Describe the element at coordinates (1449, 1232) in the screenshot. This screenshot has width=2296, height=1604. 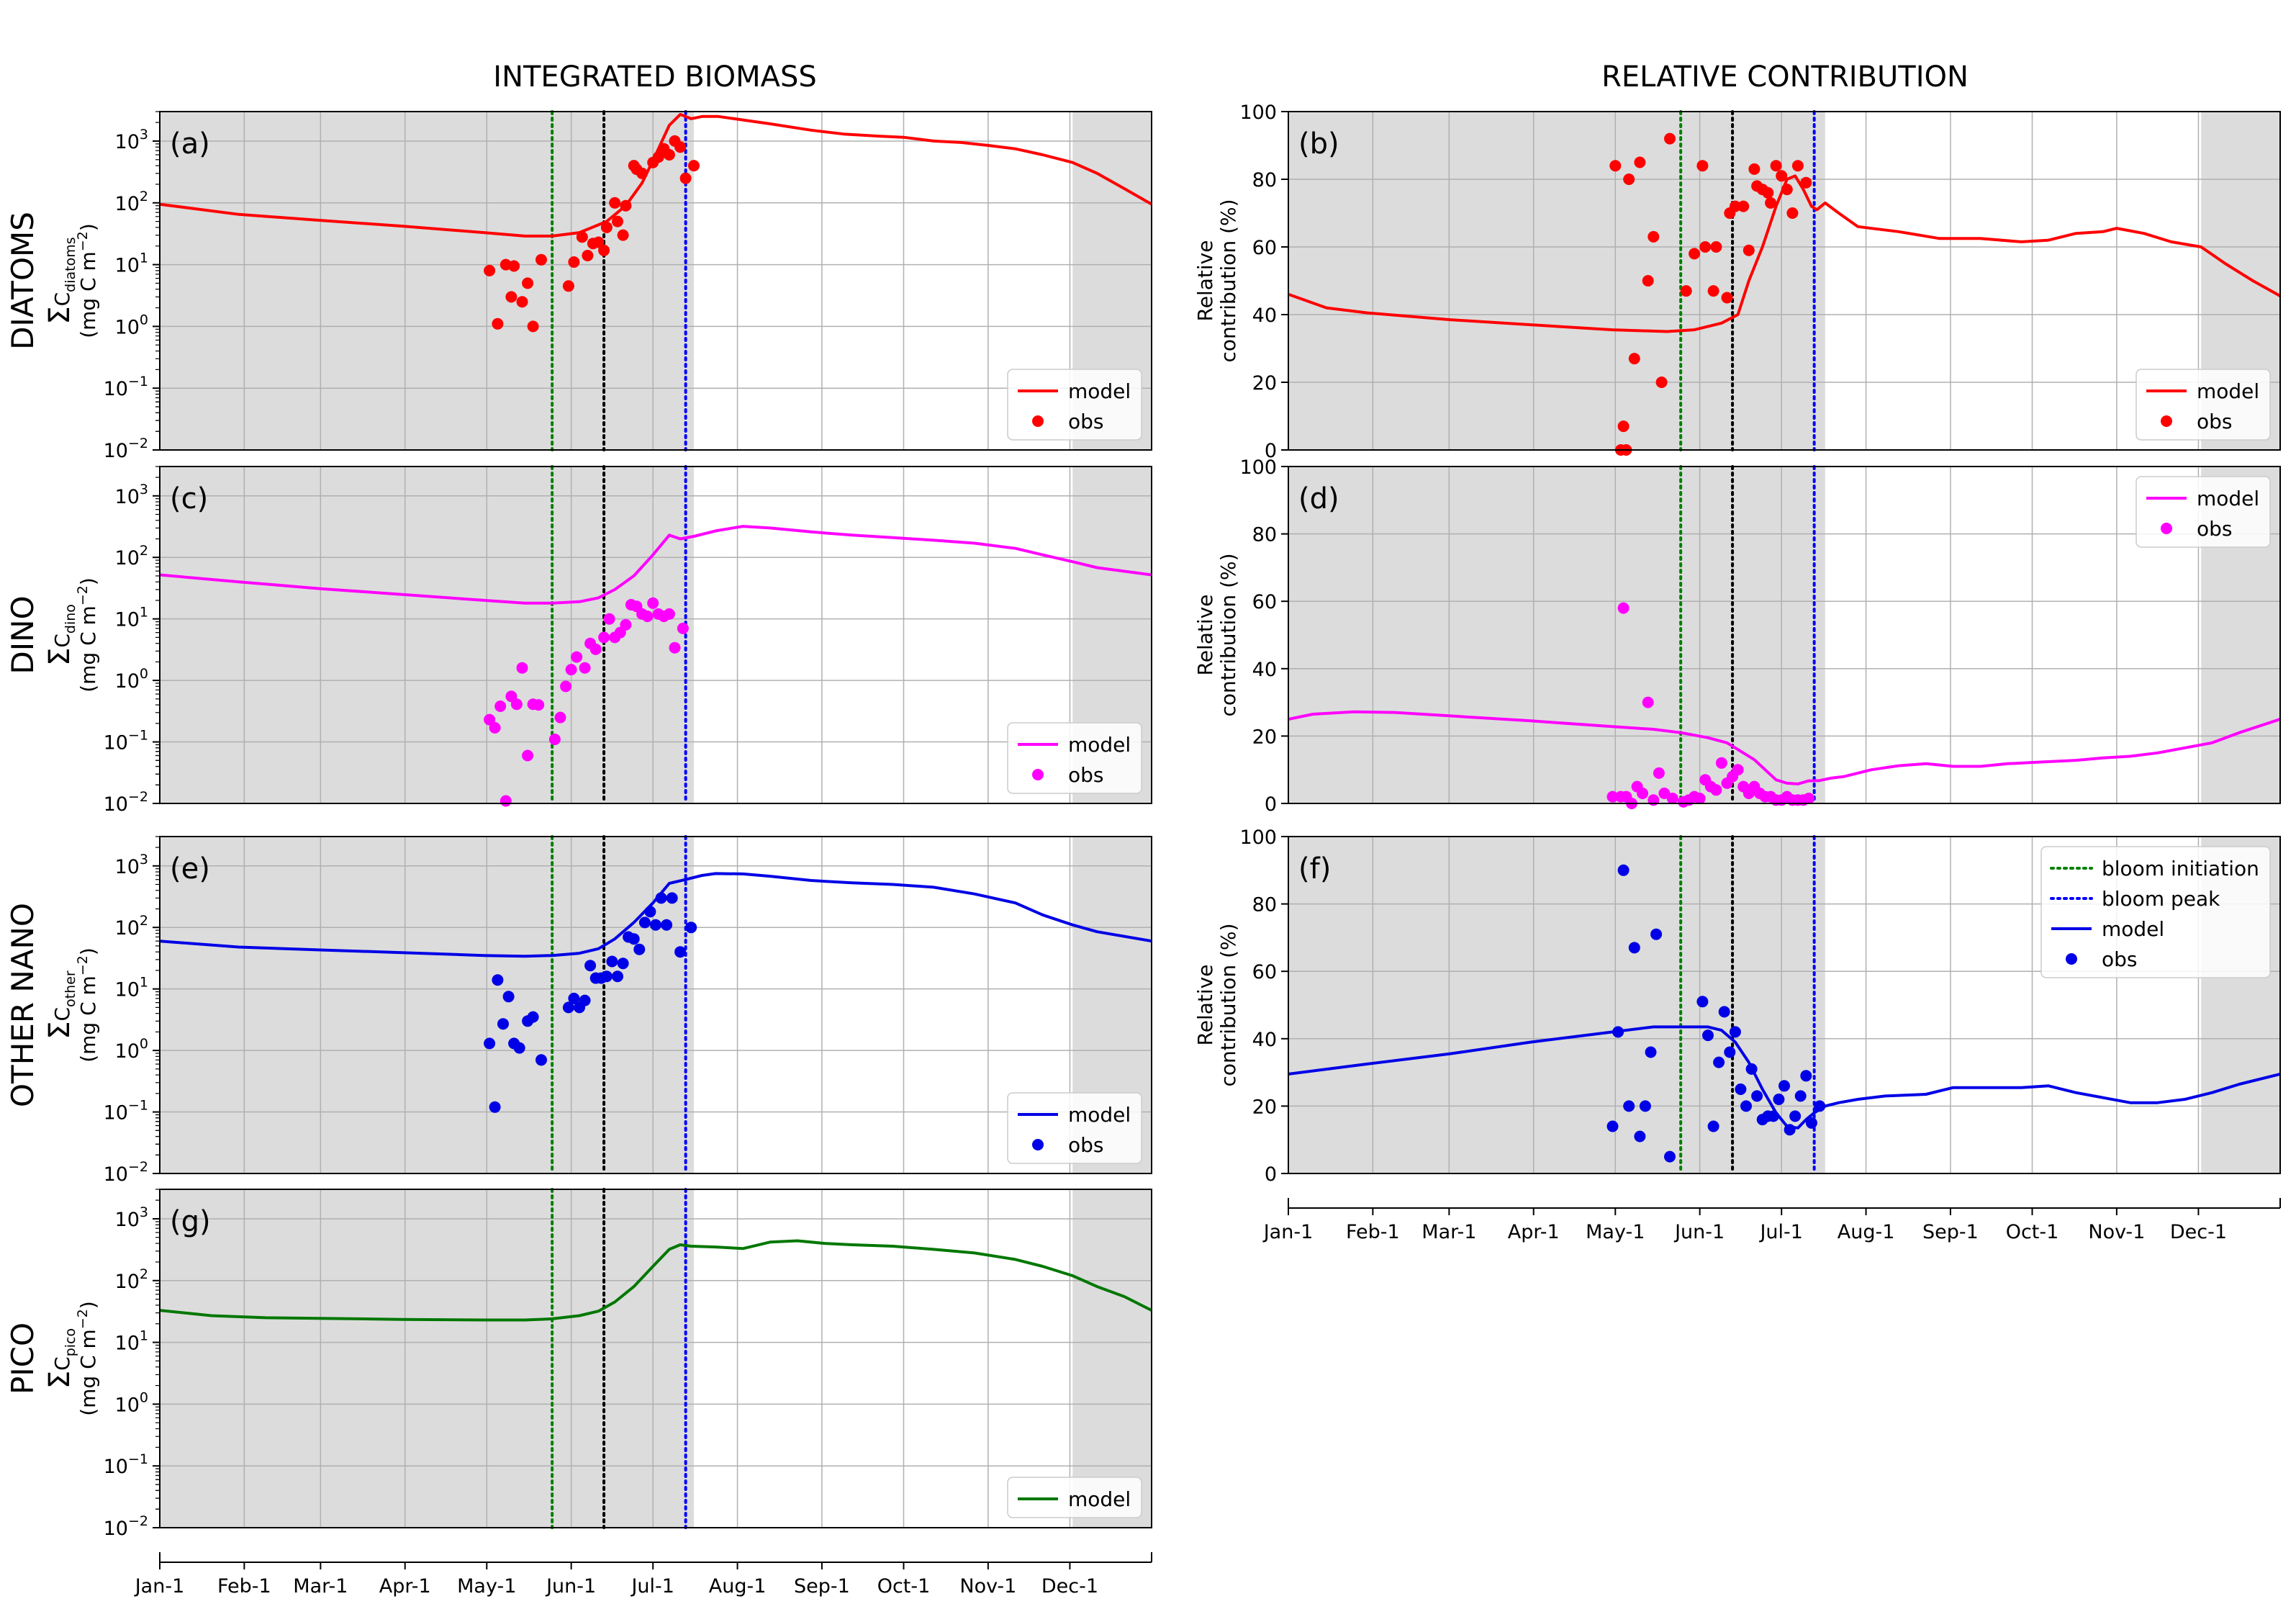
I see `x-tick-label: Mar-1` at that location.